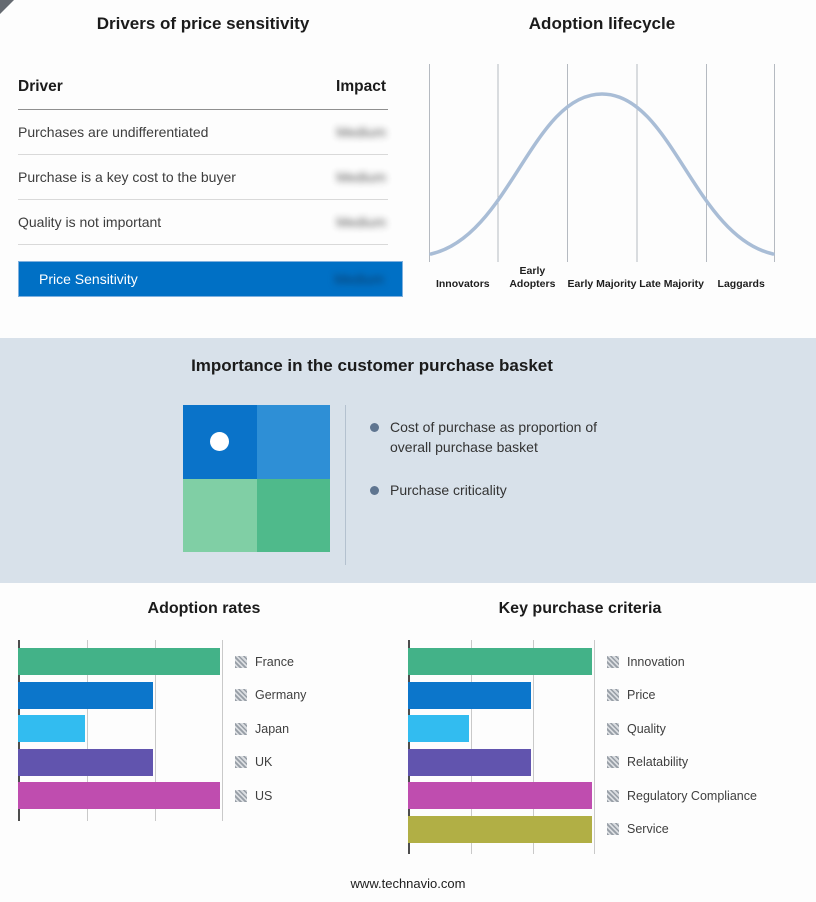  I want to click on legend-label: US, so click(264, 795).